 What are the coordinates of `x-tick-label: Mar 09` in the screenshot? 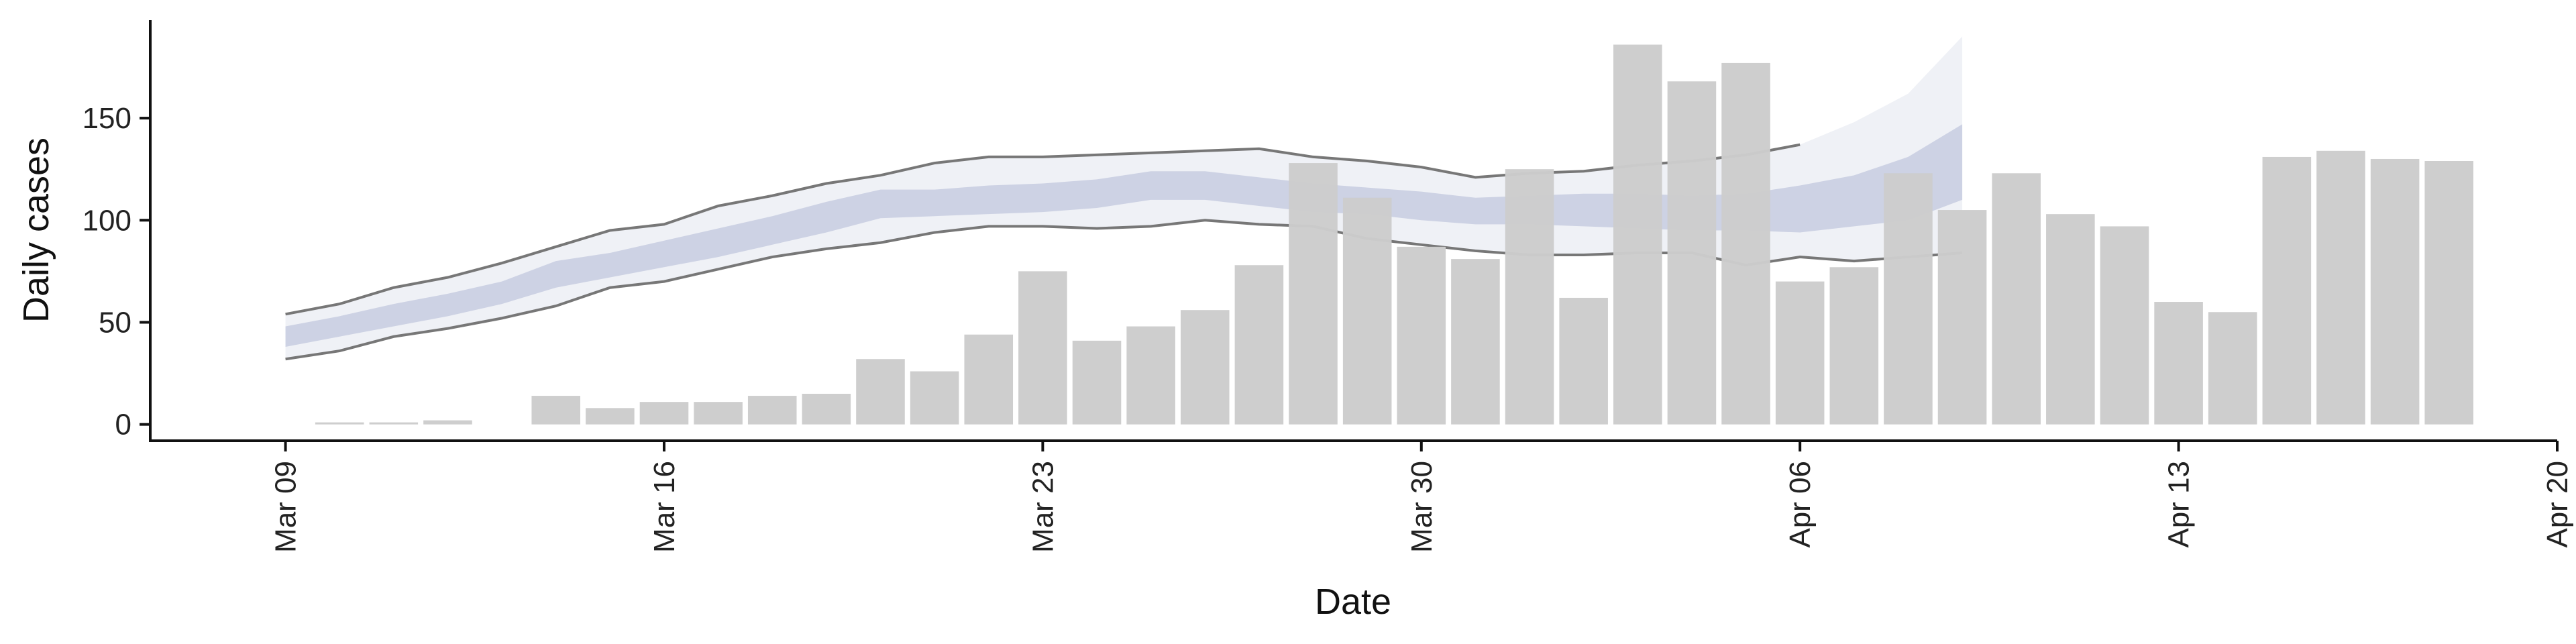 It's located at (286, 507).